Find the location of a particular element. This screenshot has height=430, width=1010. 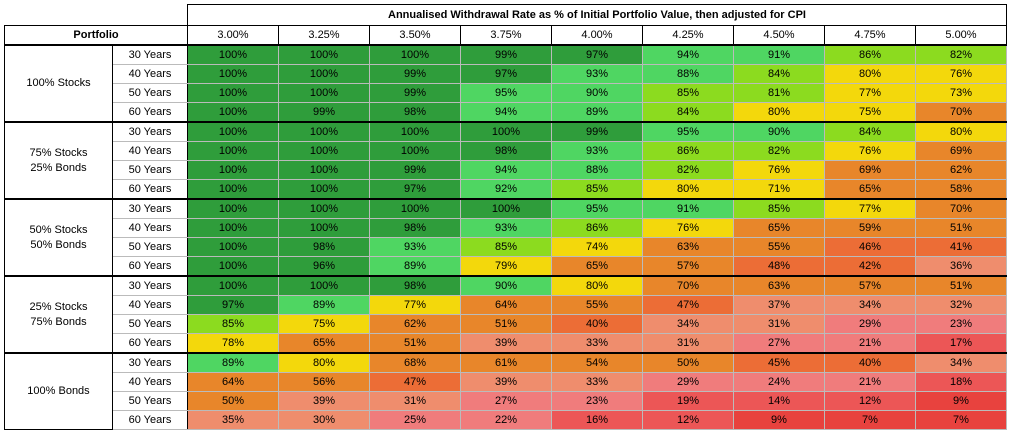

data-row: 50 Years 85% 75% 62% 51% 40% 34% 31% 29% 23% is located at coordinates (506, 324).